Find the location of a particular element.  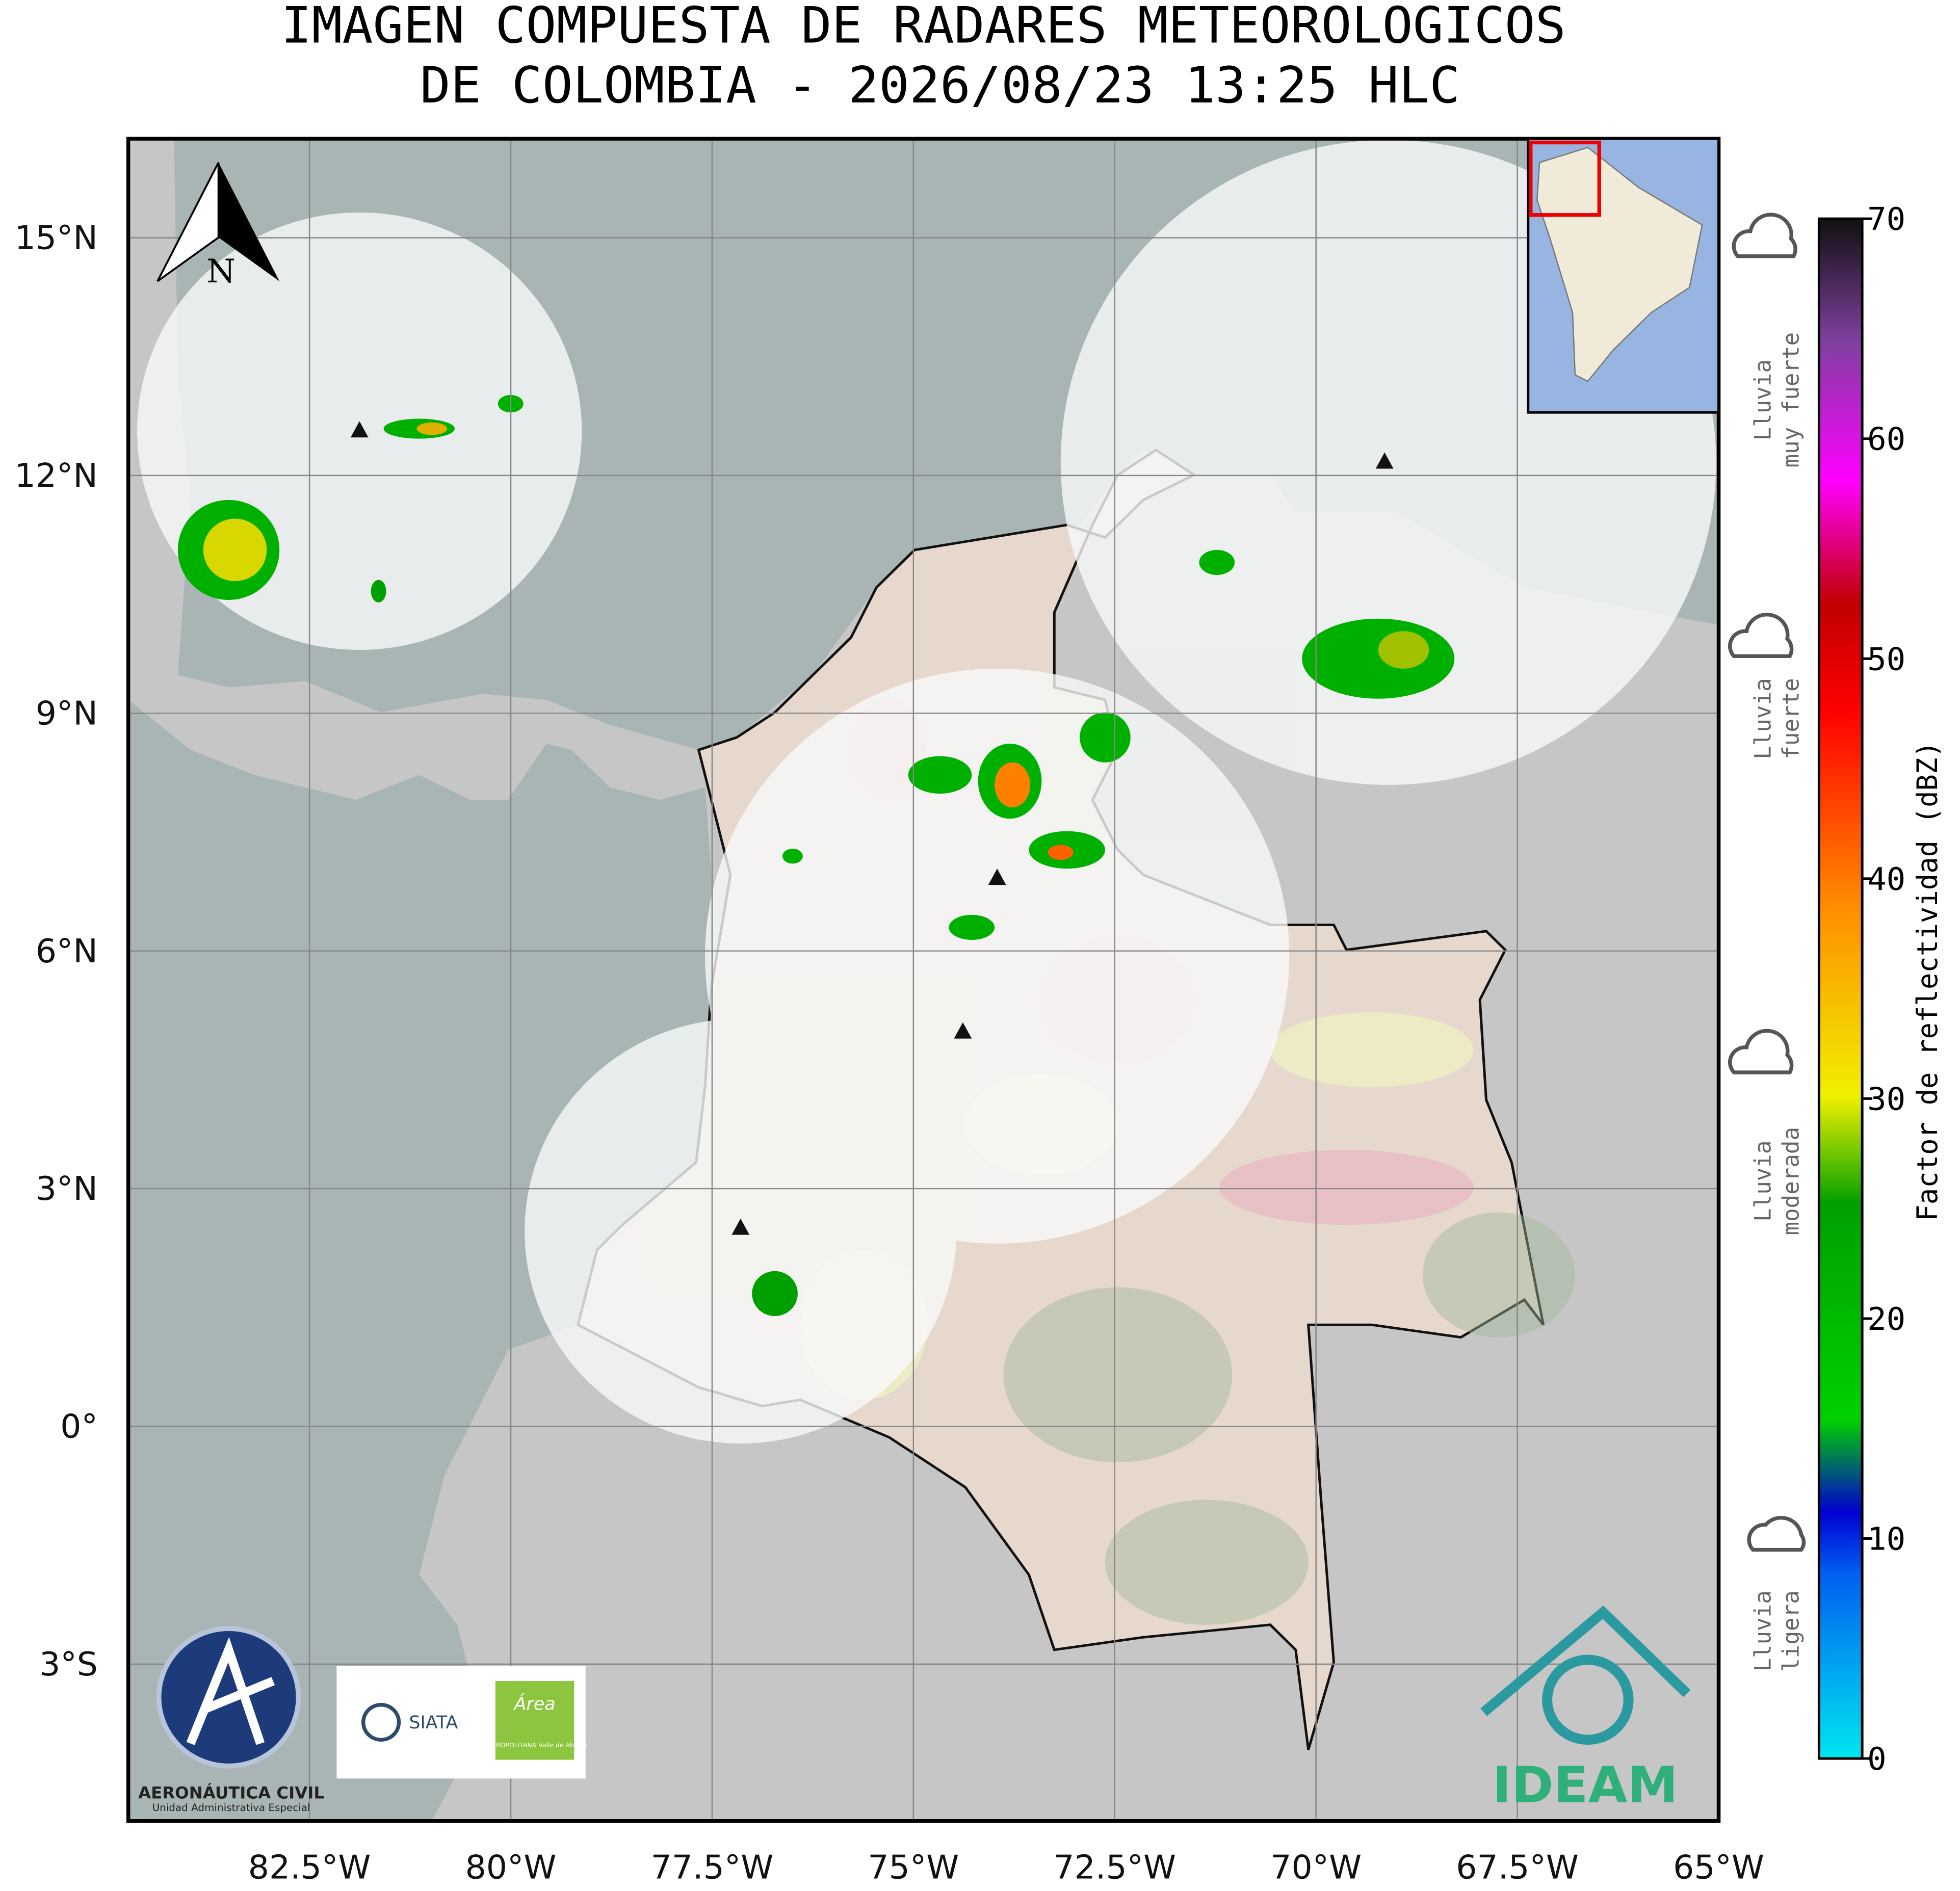

rain-category: fuerte is located at coordinates (1791, 718).